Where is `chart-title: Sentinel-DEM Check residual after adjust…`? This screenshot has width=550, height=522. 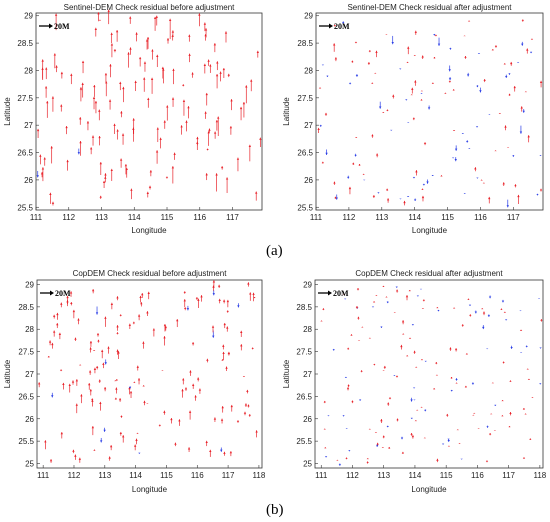
chart-title: Sentinel-DEM Check residual after adjust… is located at coordinates (429, 7).